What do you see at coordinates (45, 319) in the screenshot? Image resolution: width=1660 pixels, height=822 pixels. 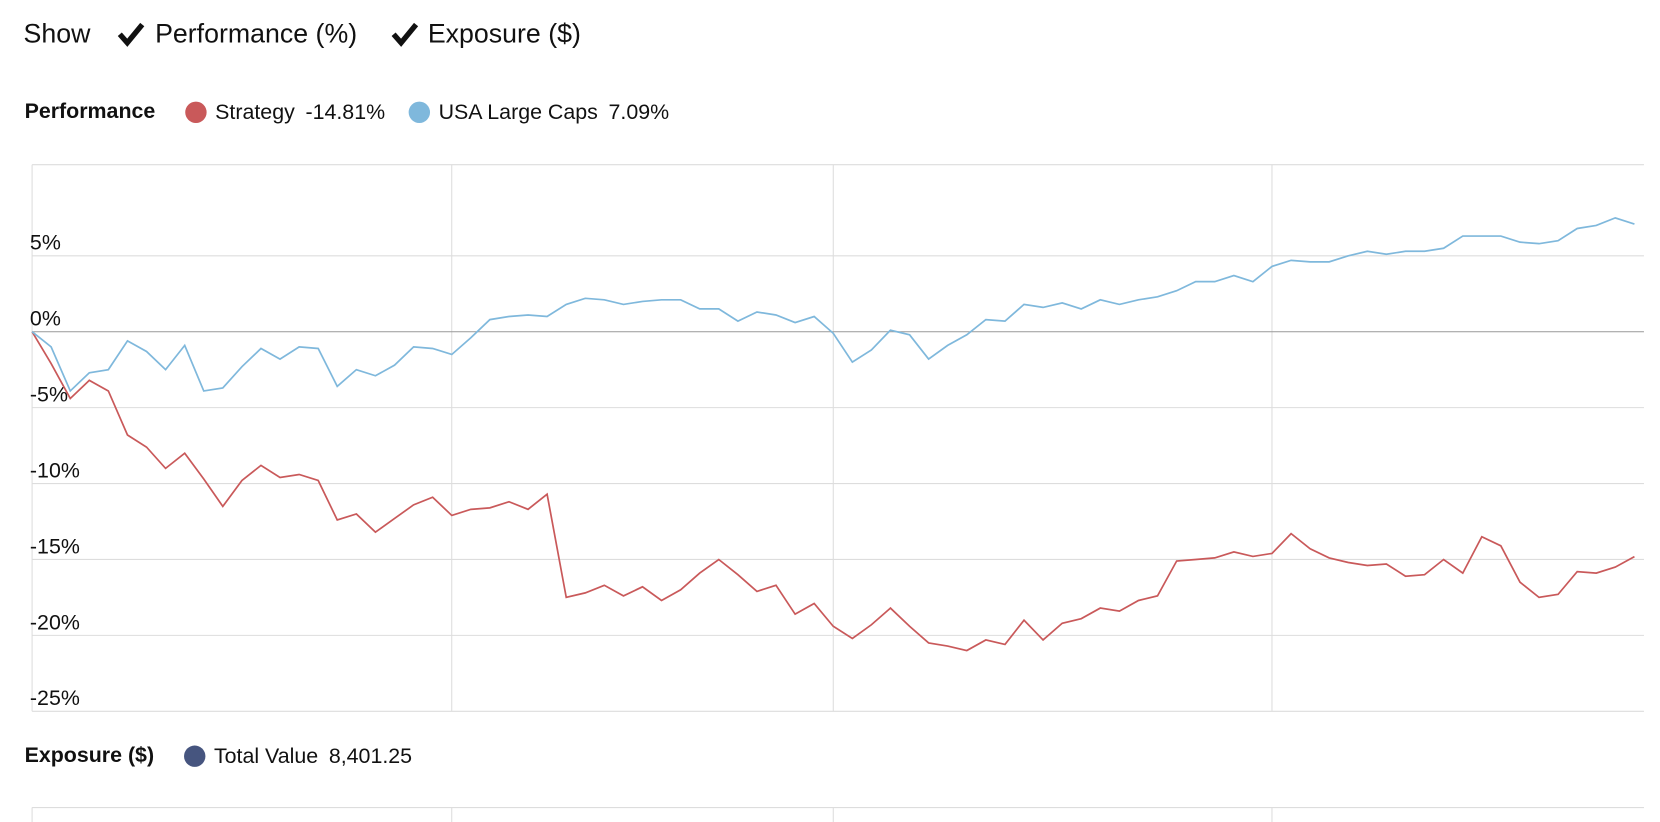 I see `y-tick-label: 0%` at bounding box center [45, 319].